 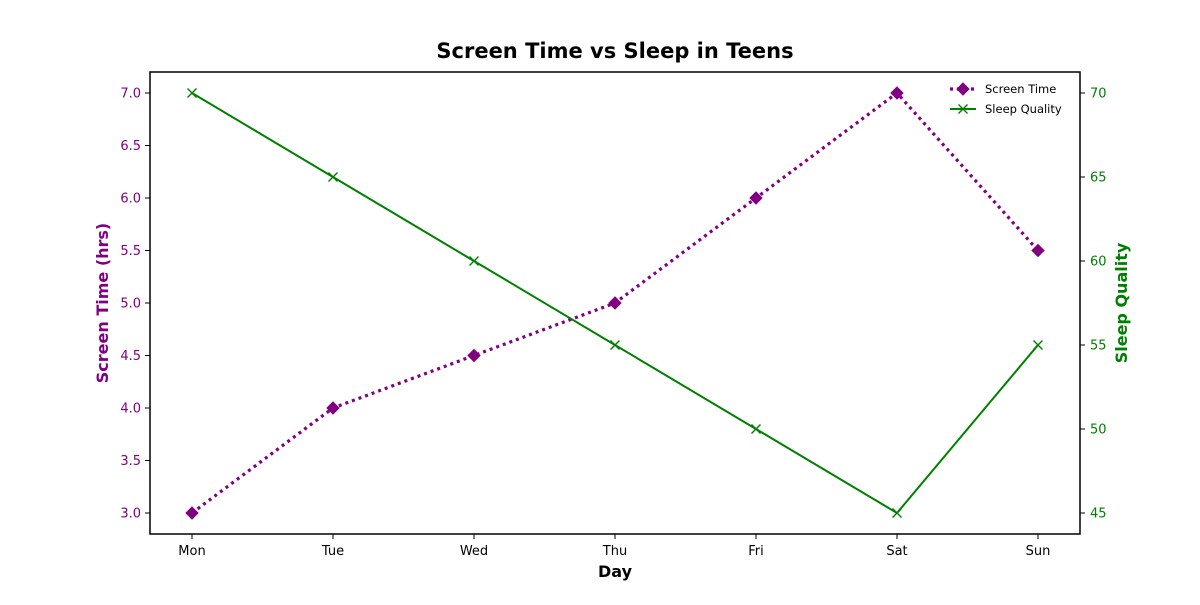 What do you see at coordinates (963, 109) in the screenshot?
I see `legend-marker-x` at bounding box center [963, 109].